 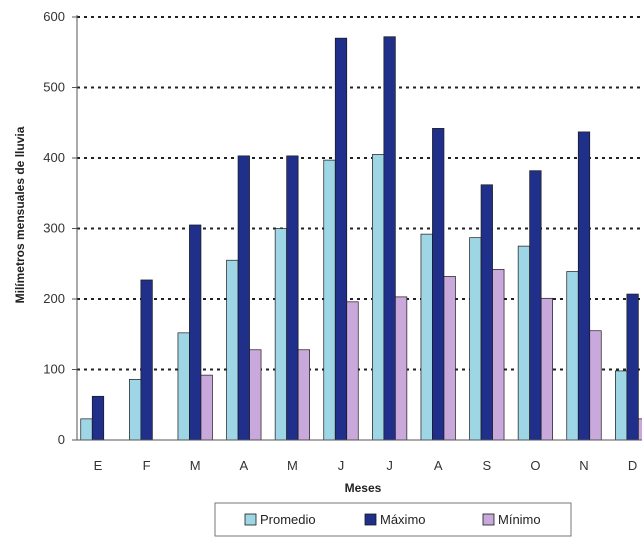 What do you see at coordinates (288, 519) in the screenshot?
I see `legend-label: Promedio` at bounding box center [288, 519].